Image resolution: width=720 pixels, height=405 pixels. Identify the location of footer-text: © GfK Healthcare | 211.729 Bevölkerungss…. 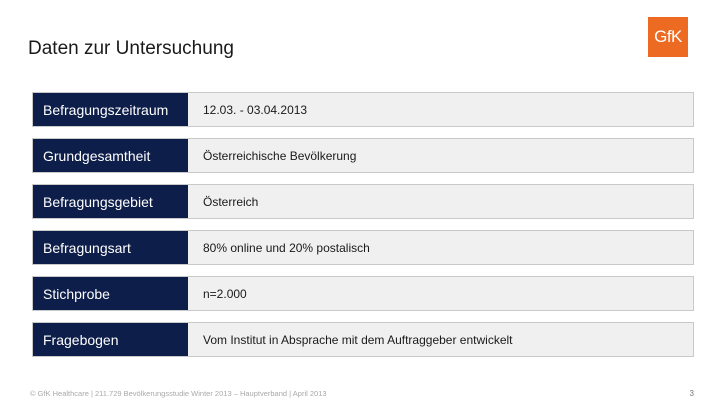
(178, 393).